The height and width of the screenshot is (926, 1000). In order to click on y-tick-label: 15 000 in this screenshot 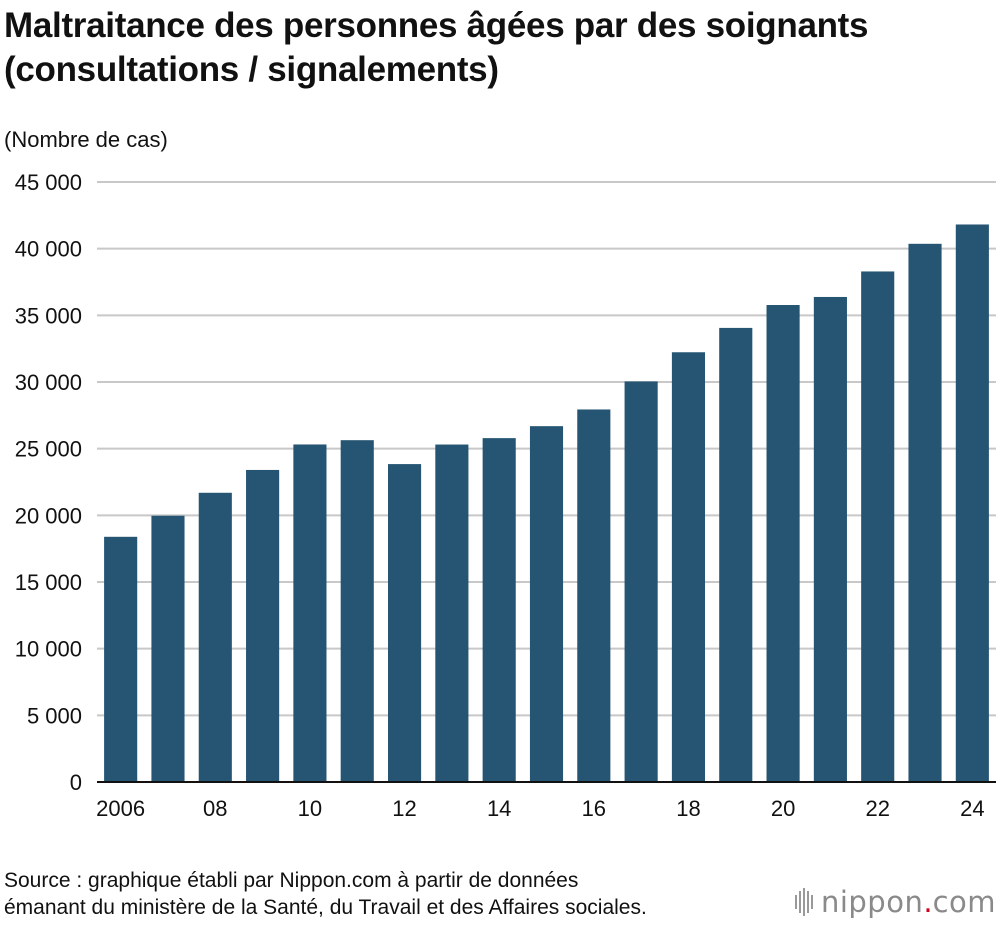, I will do `click(48, 582)`.